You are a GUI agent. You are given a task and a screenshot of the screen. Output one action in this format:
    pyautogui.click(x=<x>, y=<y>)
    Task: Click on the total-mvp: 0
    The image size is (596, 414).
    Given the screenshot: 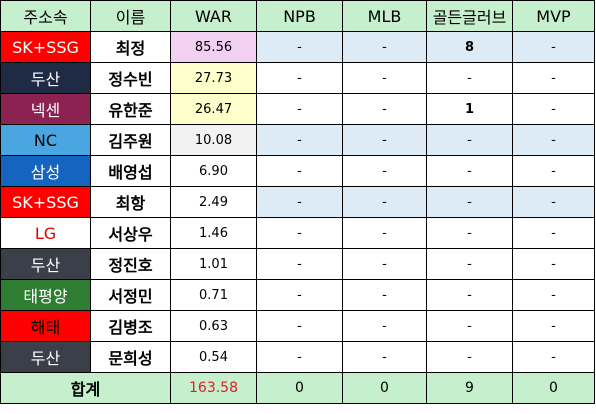 What is the action you would take?
    pyautogui.click(x=553, y=388)
    